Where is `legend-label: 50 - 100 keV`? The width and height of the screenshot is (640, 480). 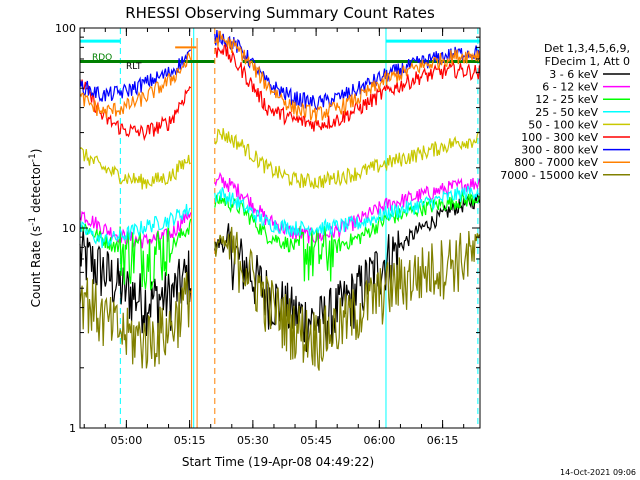
legend-label: 50 - 100 keV is located at coordinates (563, 124).